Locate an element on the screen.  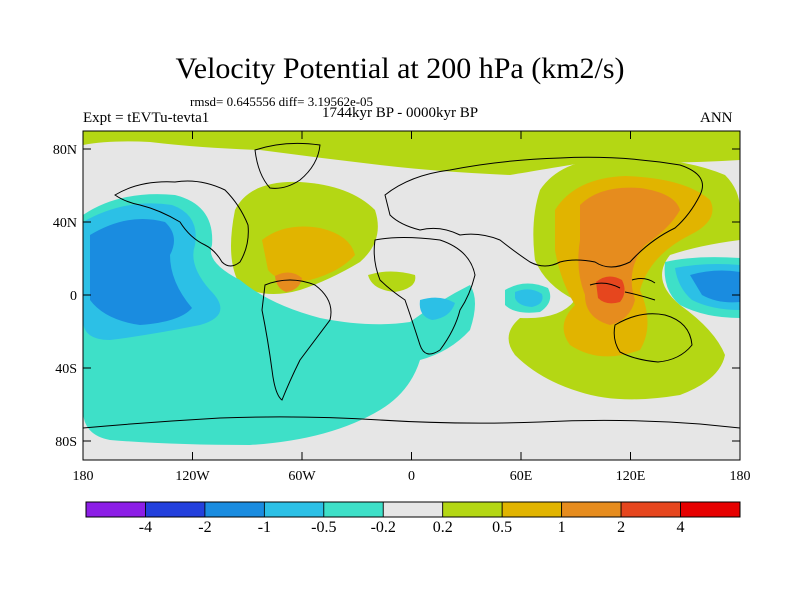
colorbar-label: 1 is located at coordinates (561, 527).